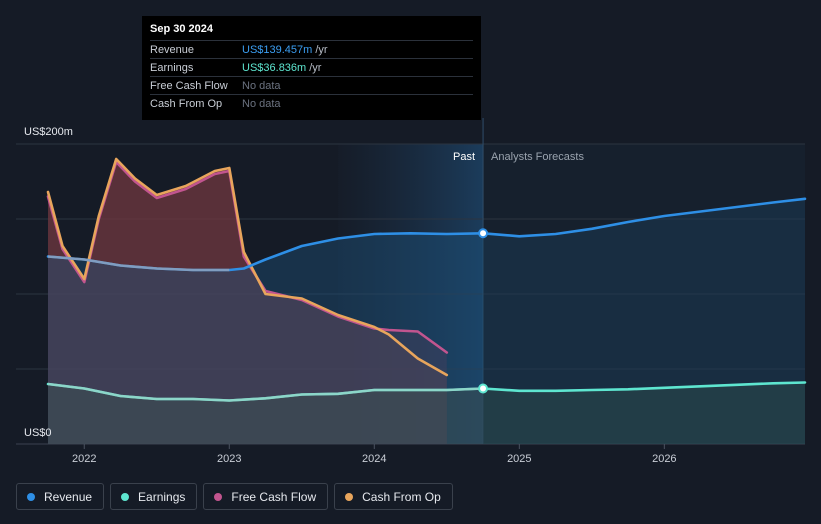 The height and width of the screenshot is (524, 821). Describe the element at coordinates (483, 388) in the screenshot. I see `marker-earnings` at that location.